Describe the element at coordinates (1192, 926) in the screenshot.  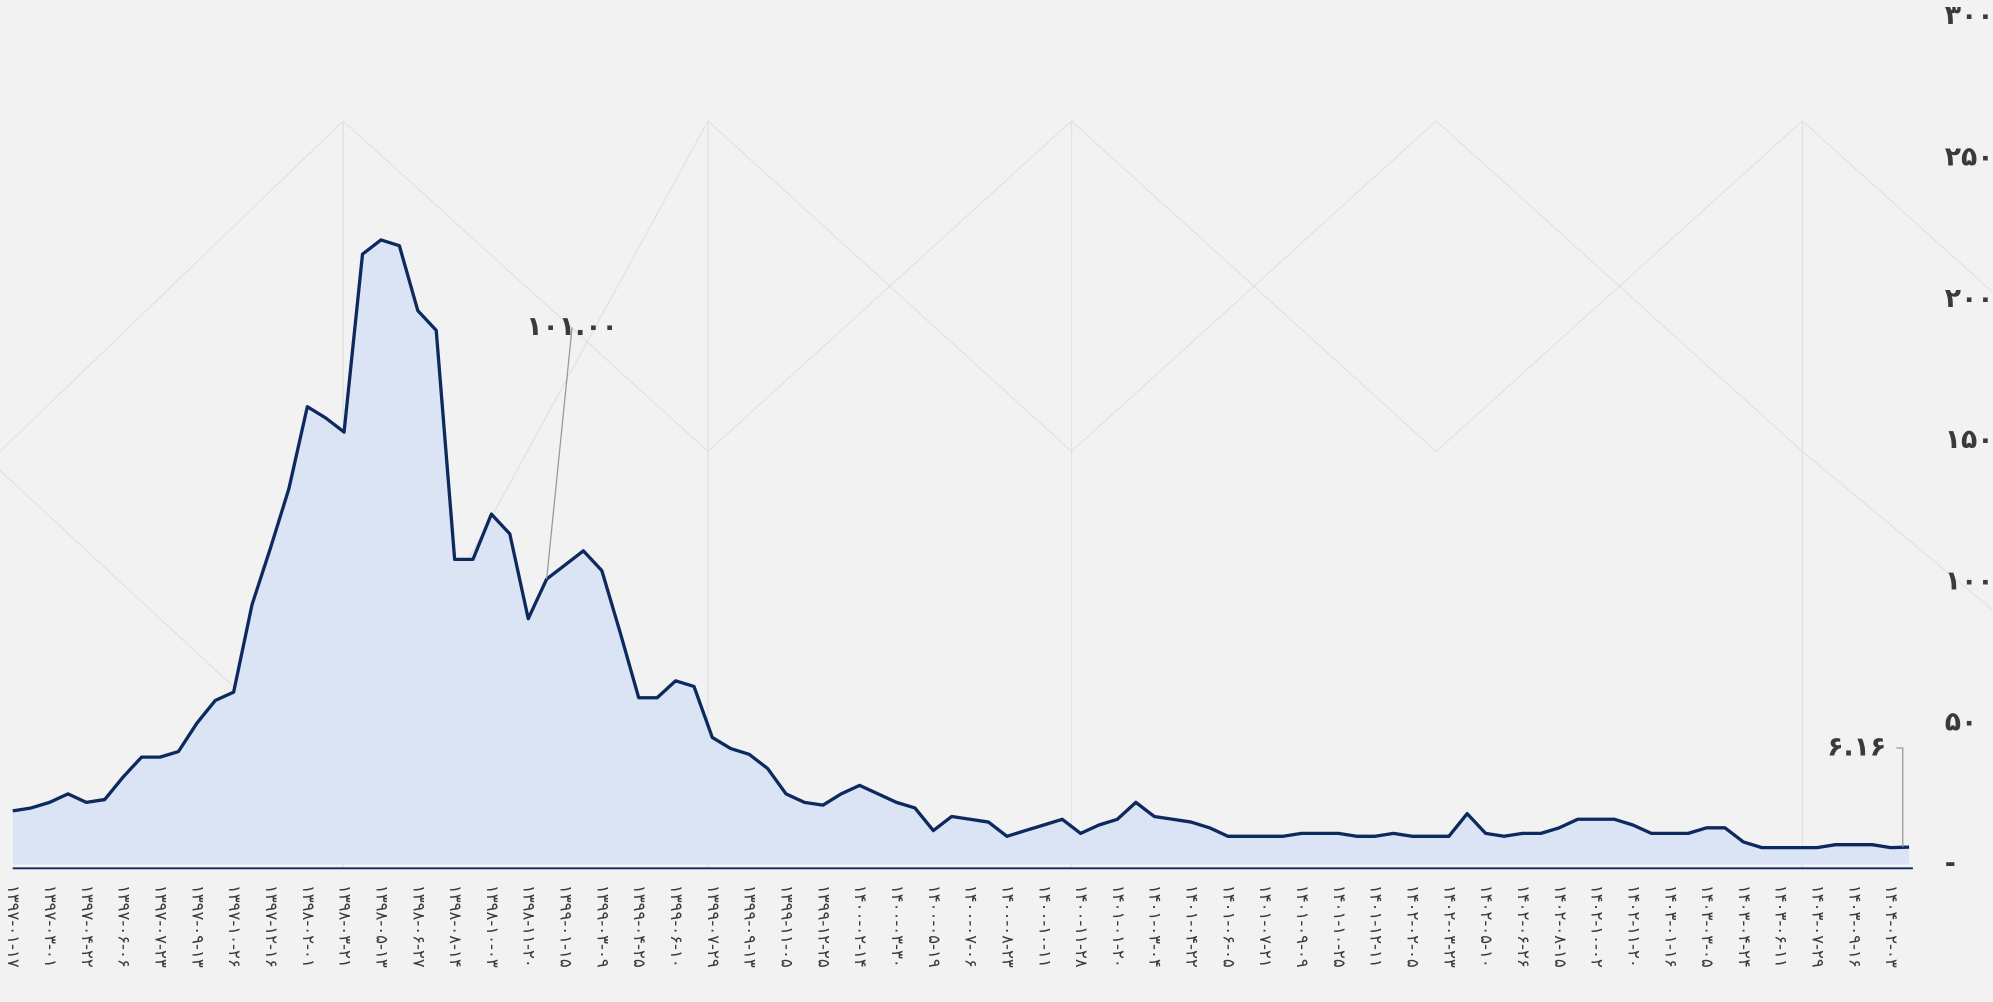
I see `x-tick-label: ۱۴۰۱-۰۴-۲۲` at that location.